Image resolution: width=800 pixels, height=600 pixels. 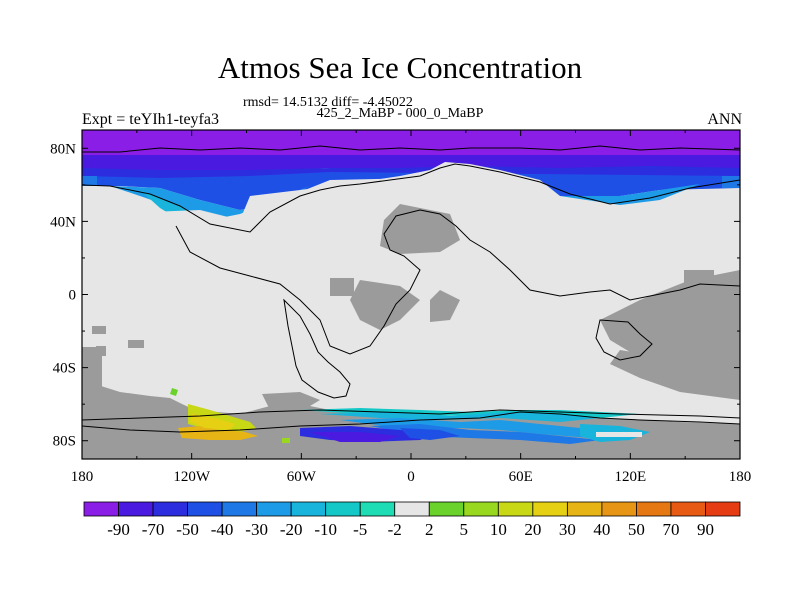 What do you see at coordinates (63, 222) in the screenshot?
I see `y-tick-label: 40N` at bounding box center [63, 222].